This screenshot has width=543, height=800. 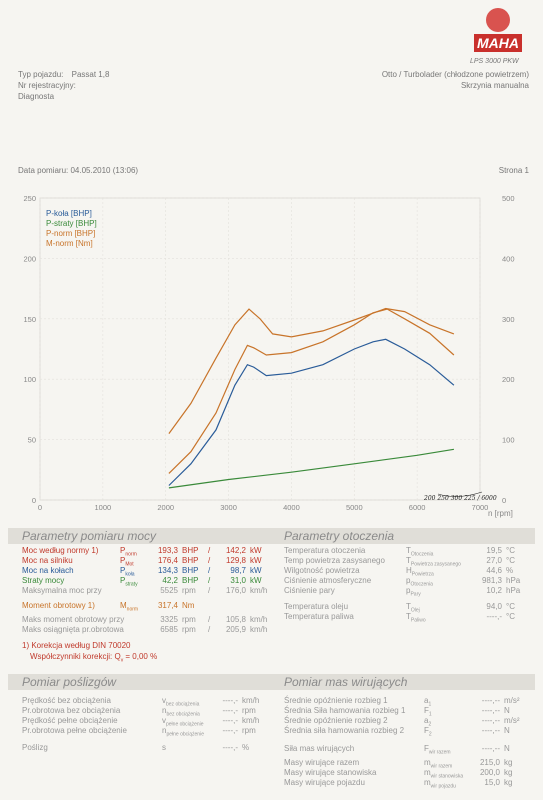 I want to click on row-value-1: 3325, so click(x=169, y=619).